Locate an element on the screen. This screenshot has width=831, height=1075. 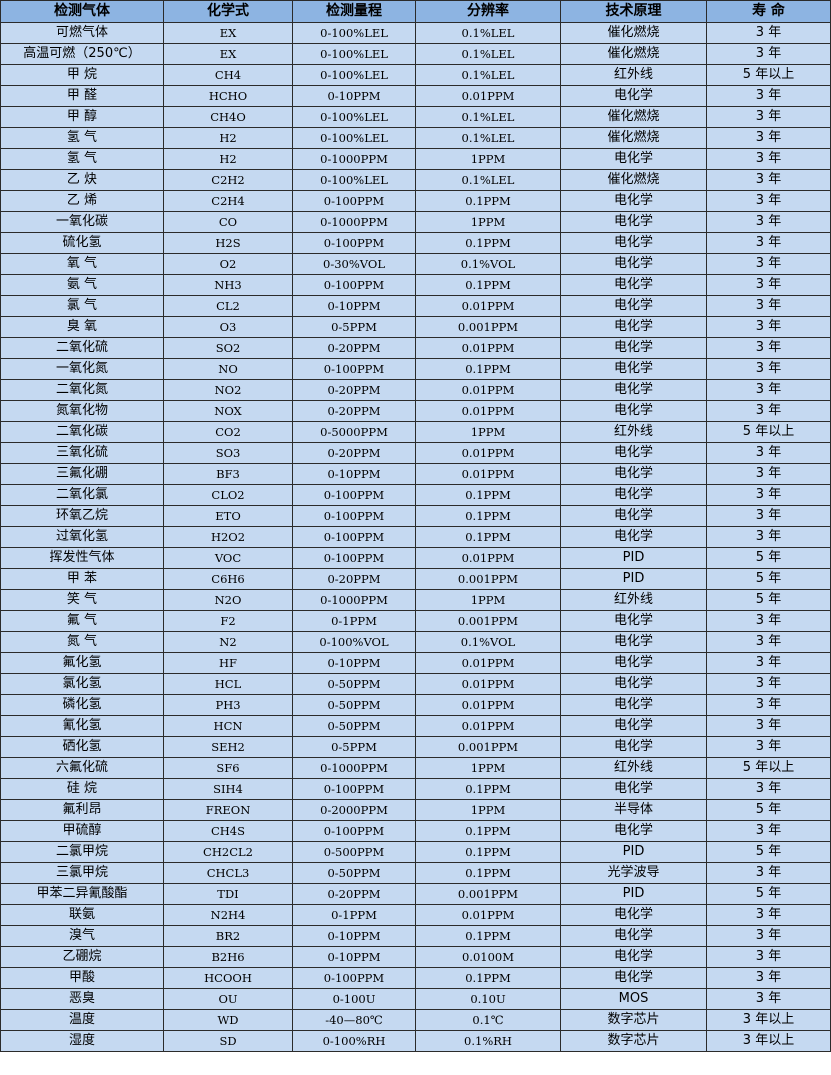
detection-range-cell: 0-10PPM is located at coordinates (354, 957).